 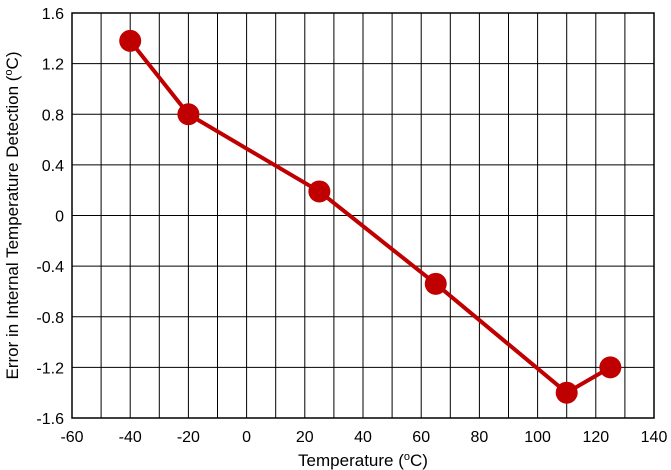 What do you see at coordinates (305, 437) in the screenshot?
I see `x-tick-label: 20` at bounding box center [305, 437].